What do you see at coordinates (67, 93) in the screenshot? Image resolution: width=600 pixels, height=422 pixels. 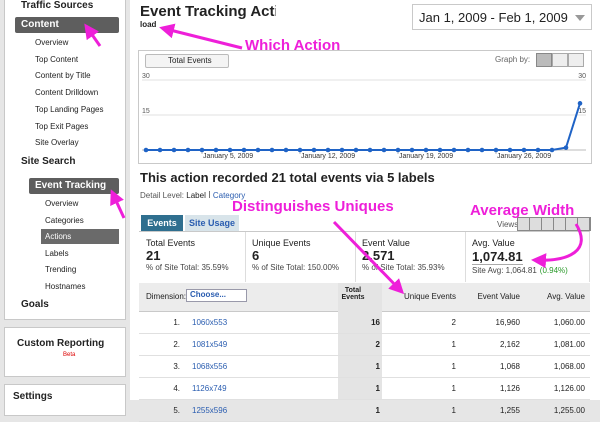 I see `nav-item: Content Drilldown` at bounding box center [67, 93].